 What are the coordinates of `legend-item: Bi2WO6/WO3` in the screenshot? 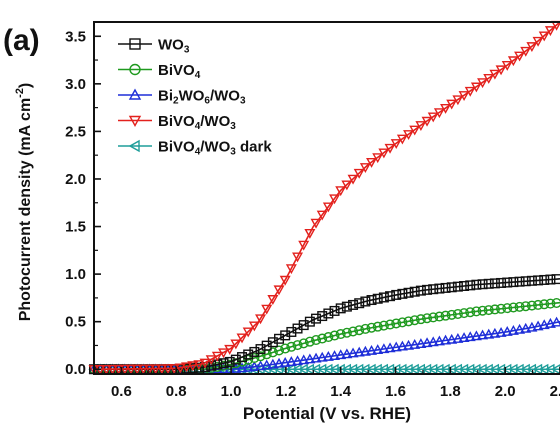 It's located at (182, 97).